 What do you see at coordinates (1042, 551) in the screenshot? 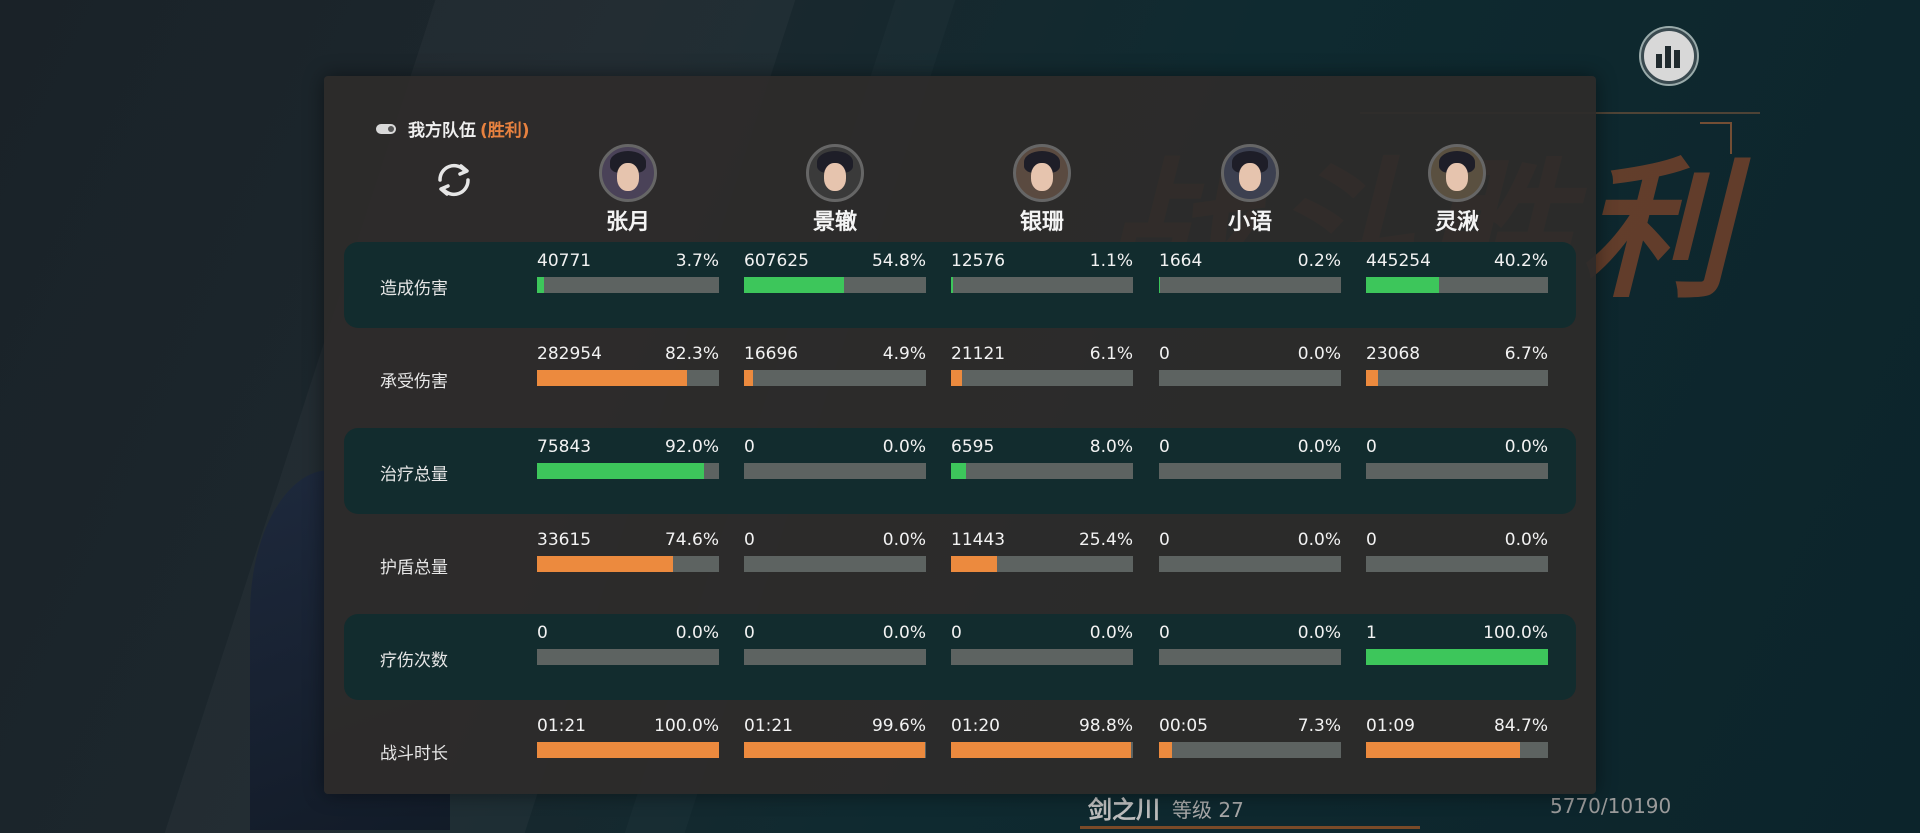
I see `stat-cell: 11443 25.4%` at bounding box center [1042, 551].